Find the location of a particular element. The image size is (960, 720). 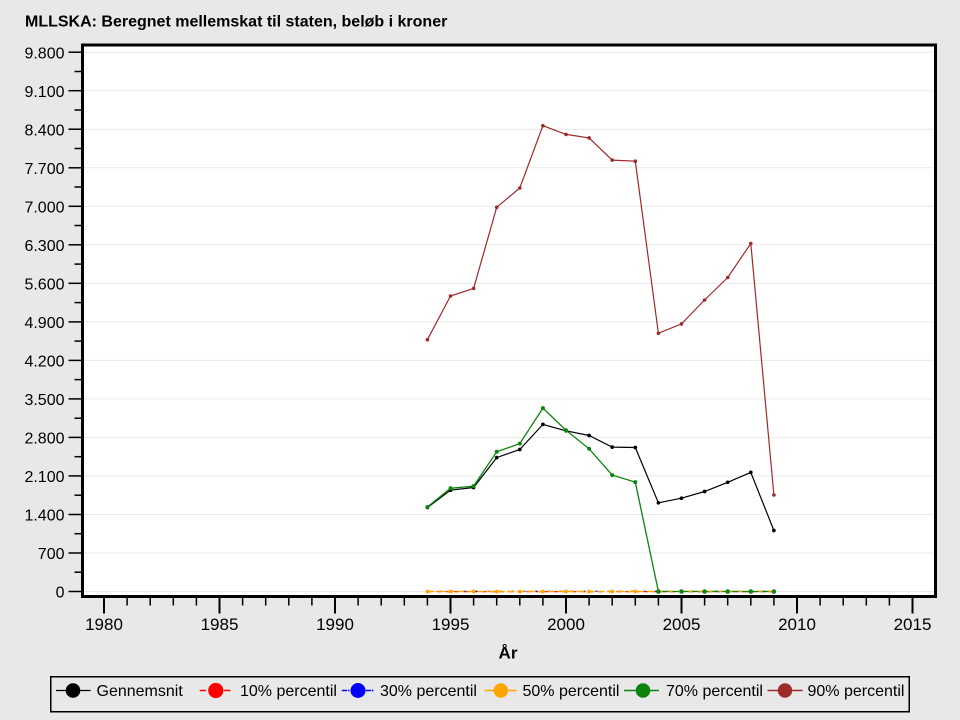

svg-text: 7.000 is located at coordinates (44, 208).